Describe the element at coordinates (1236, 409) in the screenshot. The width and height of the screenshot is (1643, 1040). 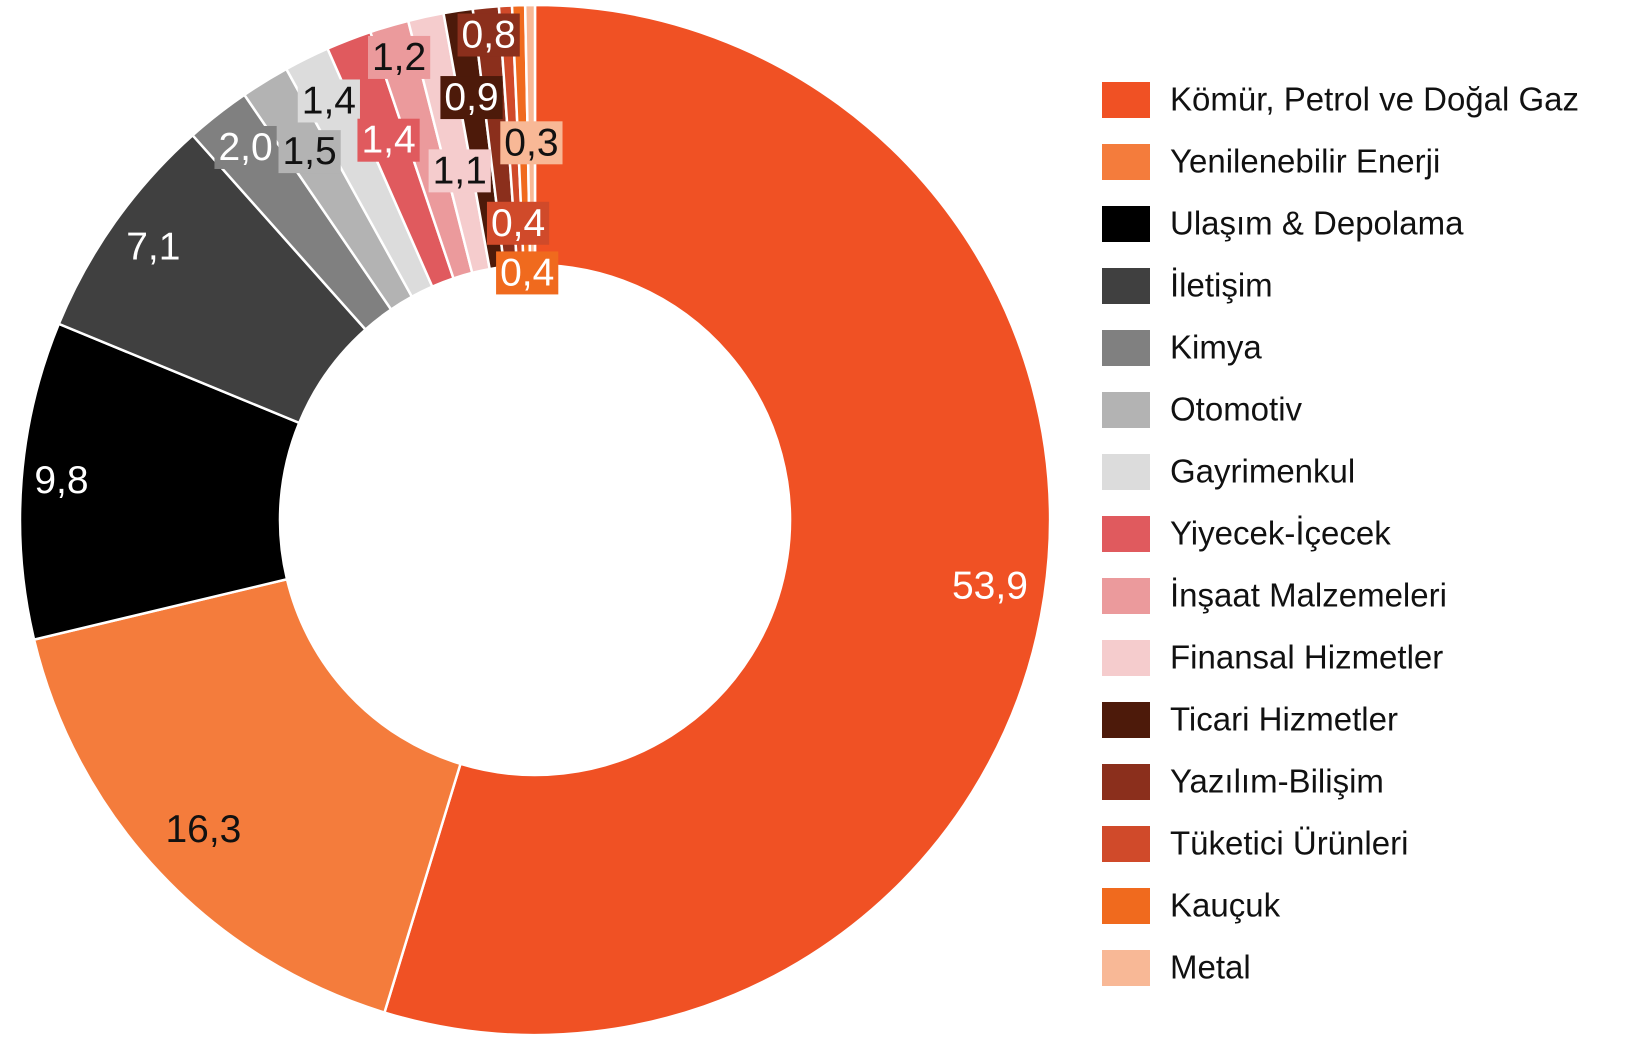
I see `legend-label: Otomotiv` at that location.